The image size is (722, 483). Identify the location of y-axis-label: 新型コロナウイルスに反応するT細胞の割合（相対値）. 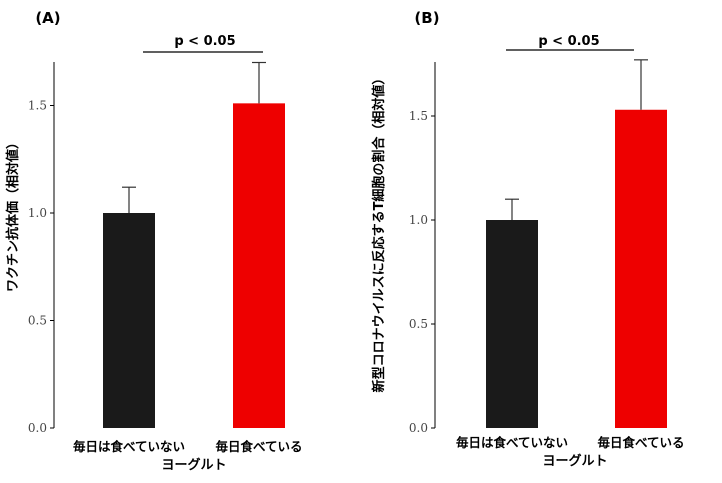
(379, 232).